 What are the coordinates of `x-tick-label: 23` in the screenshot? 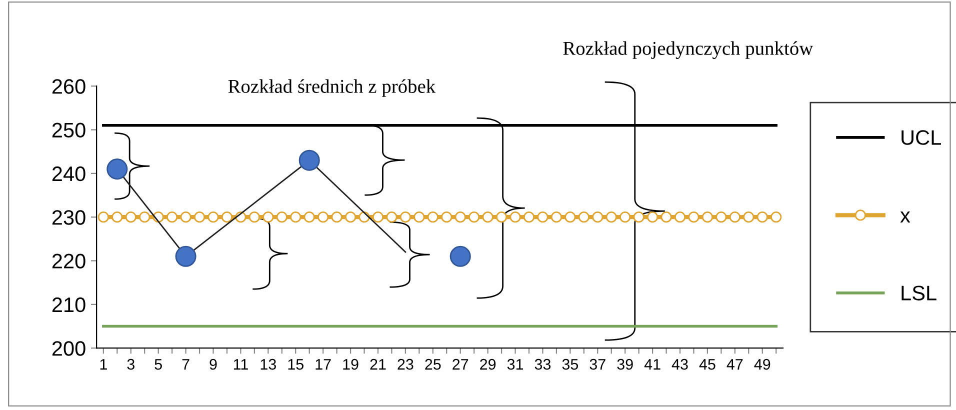 It's located at (406, 364).